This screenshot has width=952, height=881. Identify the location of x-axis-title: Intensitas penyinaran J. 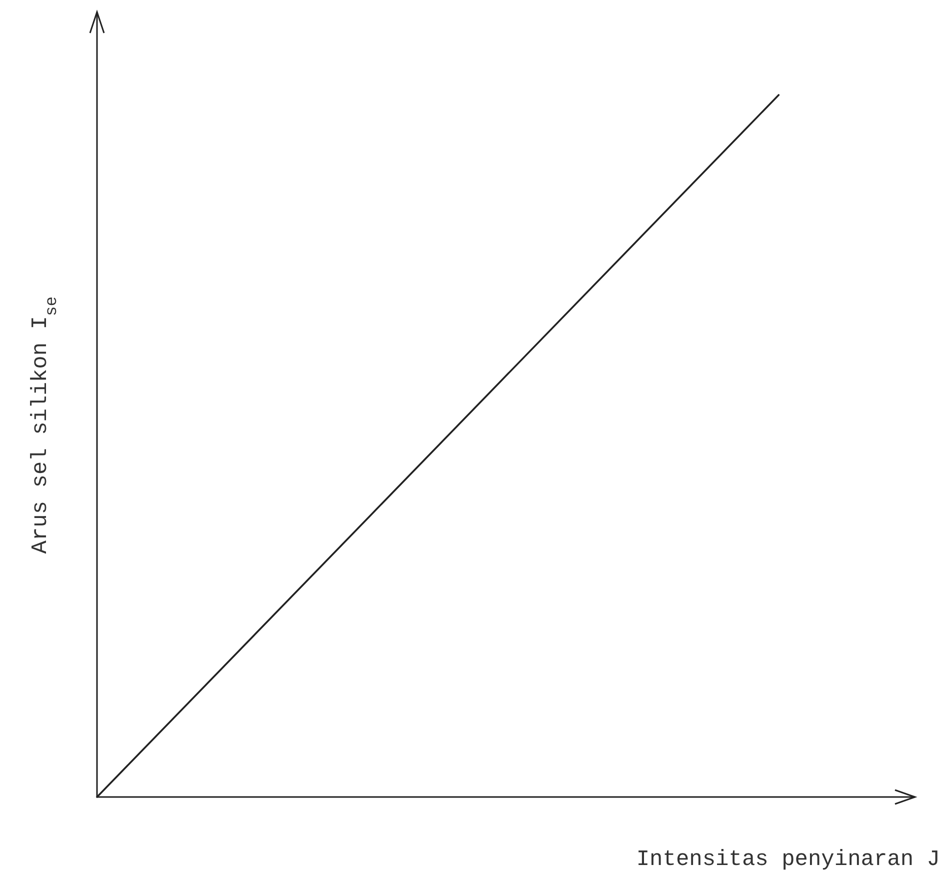
(788, 859).